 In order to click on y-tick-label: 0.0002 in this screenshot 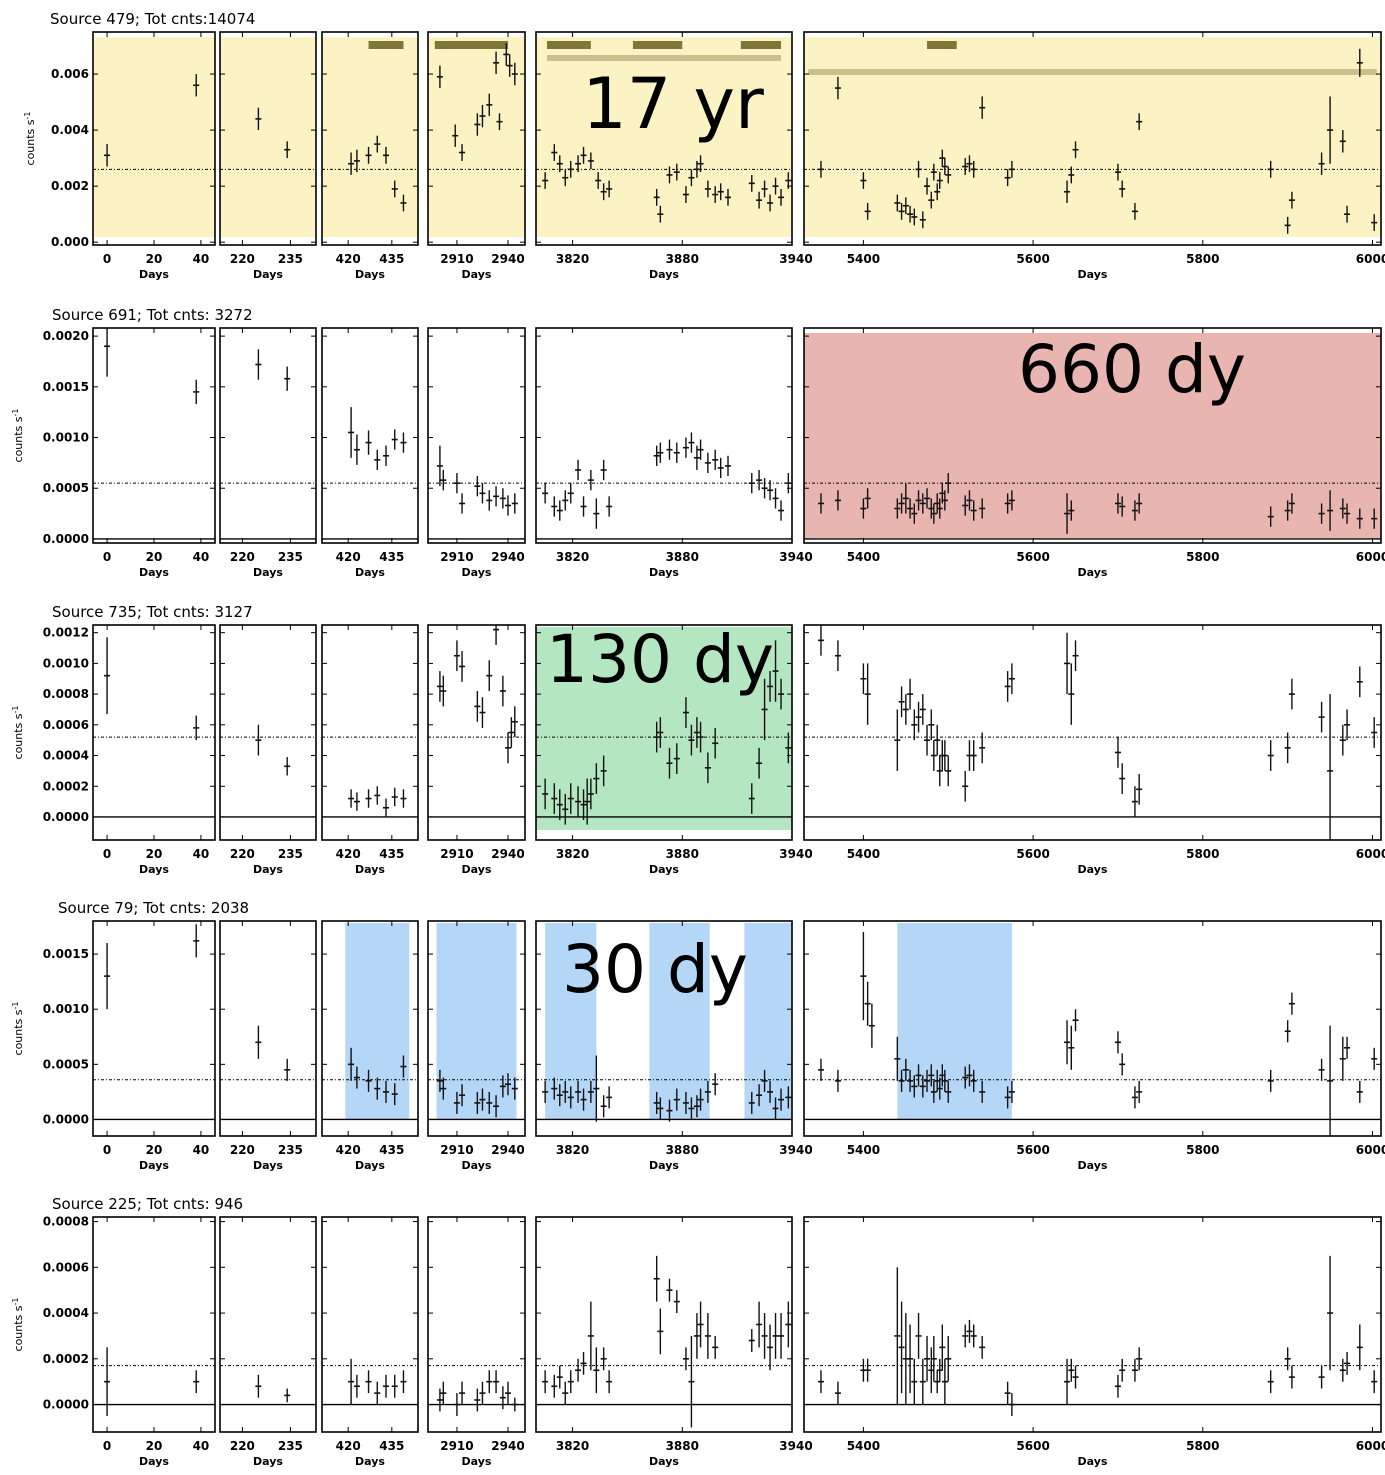, I will do `click(66, 786)`.